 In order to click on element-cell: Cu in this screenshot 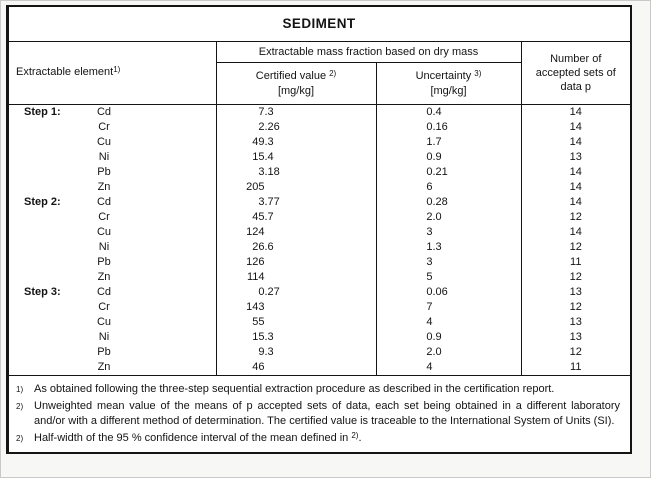, I will do `click(111, 142)`.